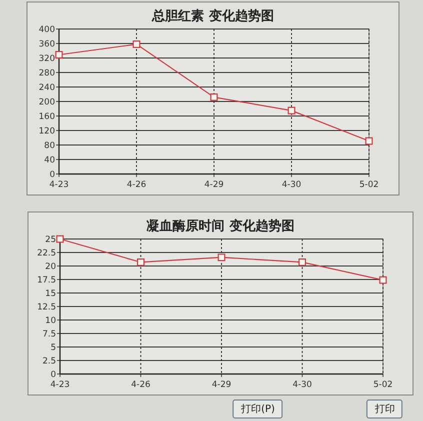  I want to click on y-tick-label: 17.5, so click(46, 281).